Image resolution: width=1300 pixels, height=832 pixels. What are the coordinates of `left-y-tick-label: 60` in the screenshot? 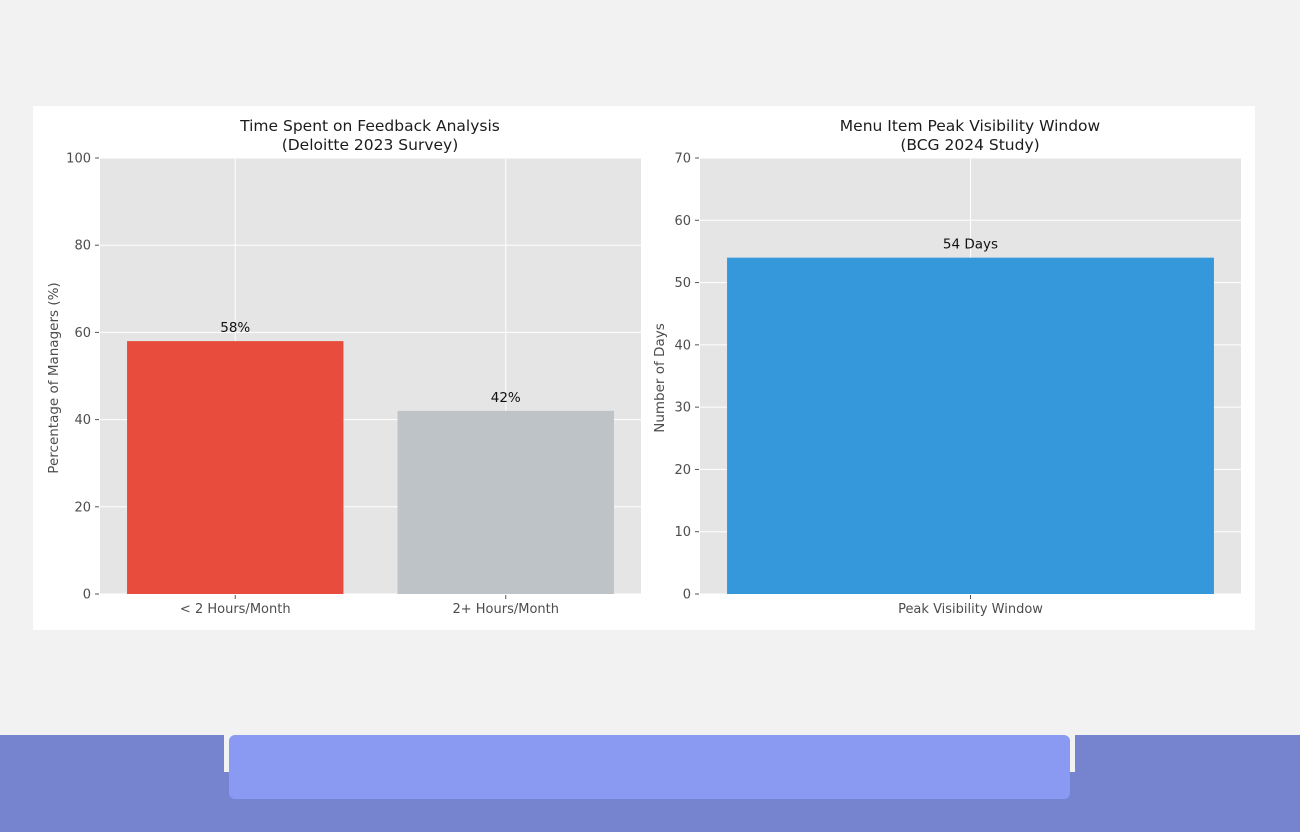 It's located at (82, 333).